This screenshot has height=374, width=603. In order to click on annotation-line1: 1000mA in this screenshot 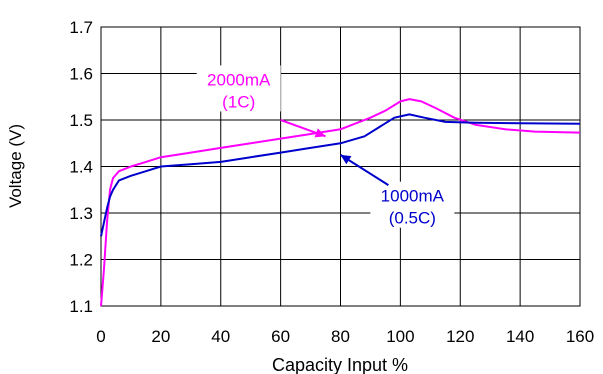, I will do `click(413, 196)`.